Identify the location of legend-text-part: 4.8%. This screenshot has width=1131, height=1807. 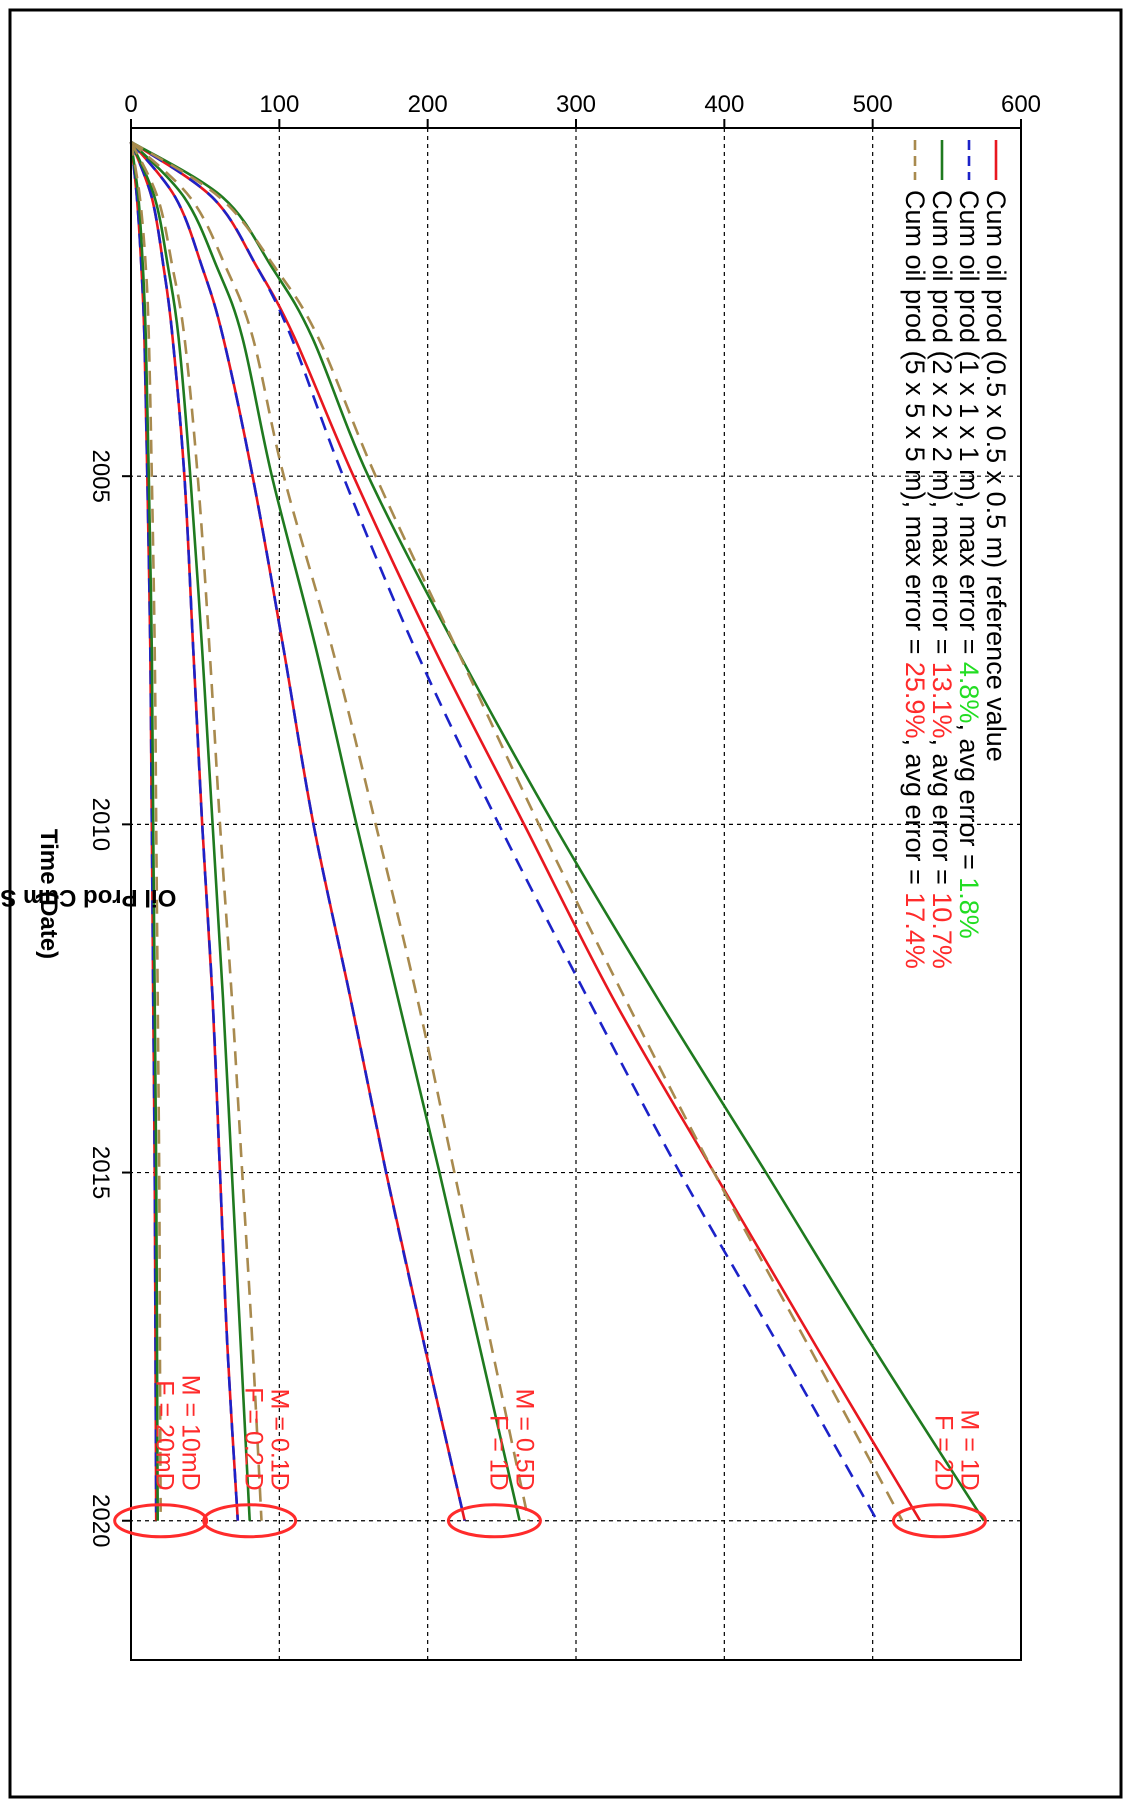
(969, 693).